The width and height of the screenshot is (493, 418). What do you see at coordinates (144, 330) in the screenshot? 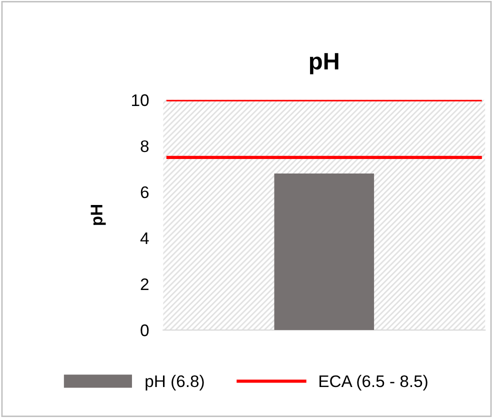
I see `y-tick-label: 0` at bounding box center [144, 330].